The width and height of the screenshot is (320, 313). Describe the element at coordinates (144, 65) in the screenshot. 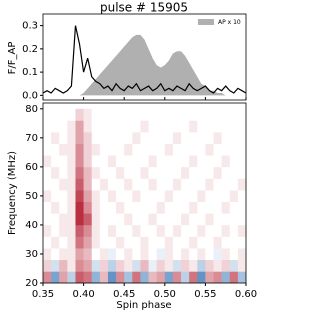

I see `area` at that location.